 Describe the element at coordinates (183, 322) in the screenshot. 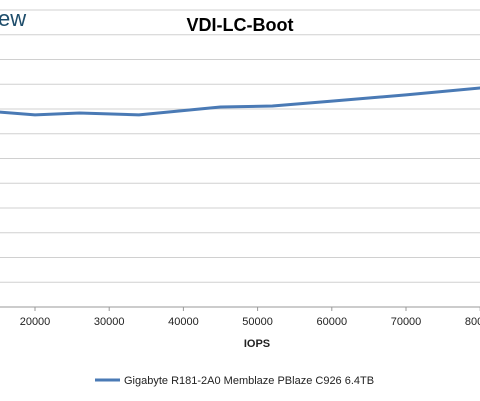

I see `x-tick-label: 40000` at that location.